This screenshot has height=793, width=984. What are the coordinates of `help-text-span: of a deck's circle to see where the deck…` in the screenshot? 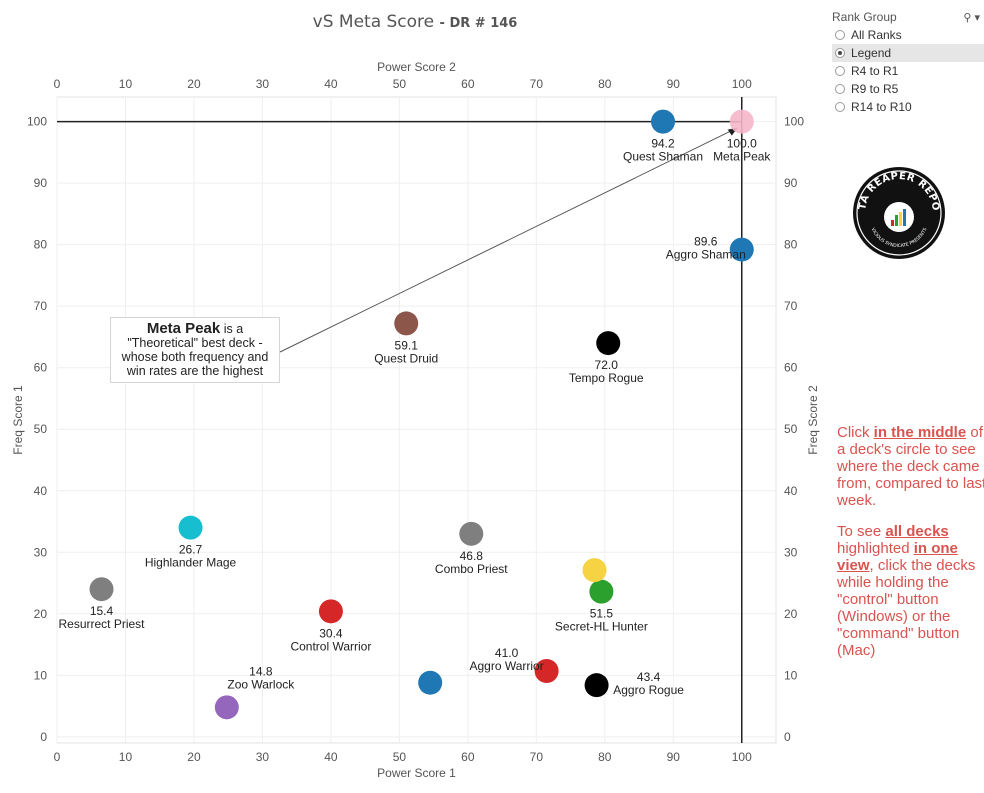 It's located at (910, 466).